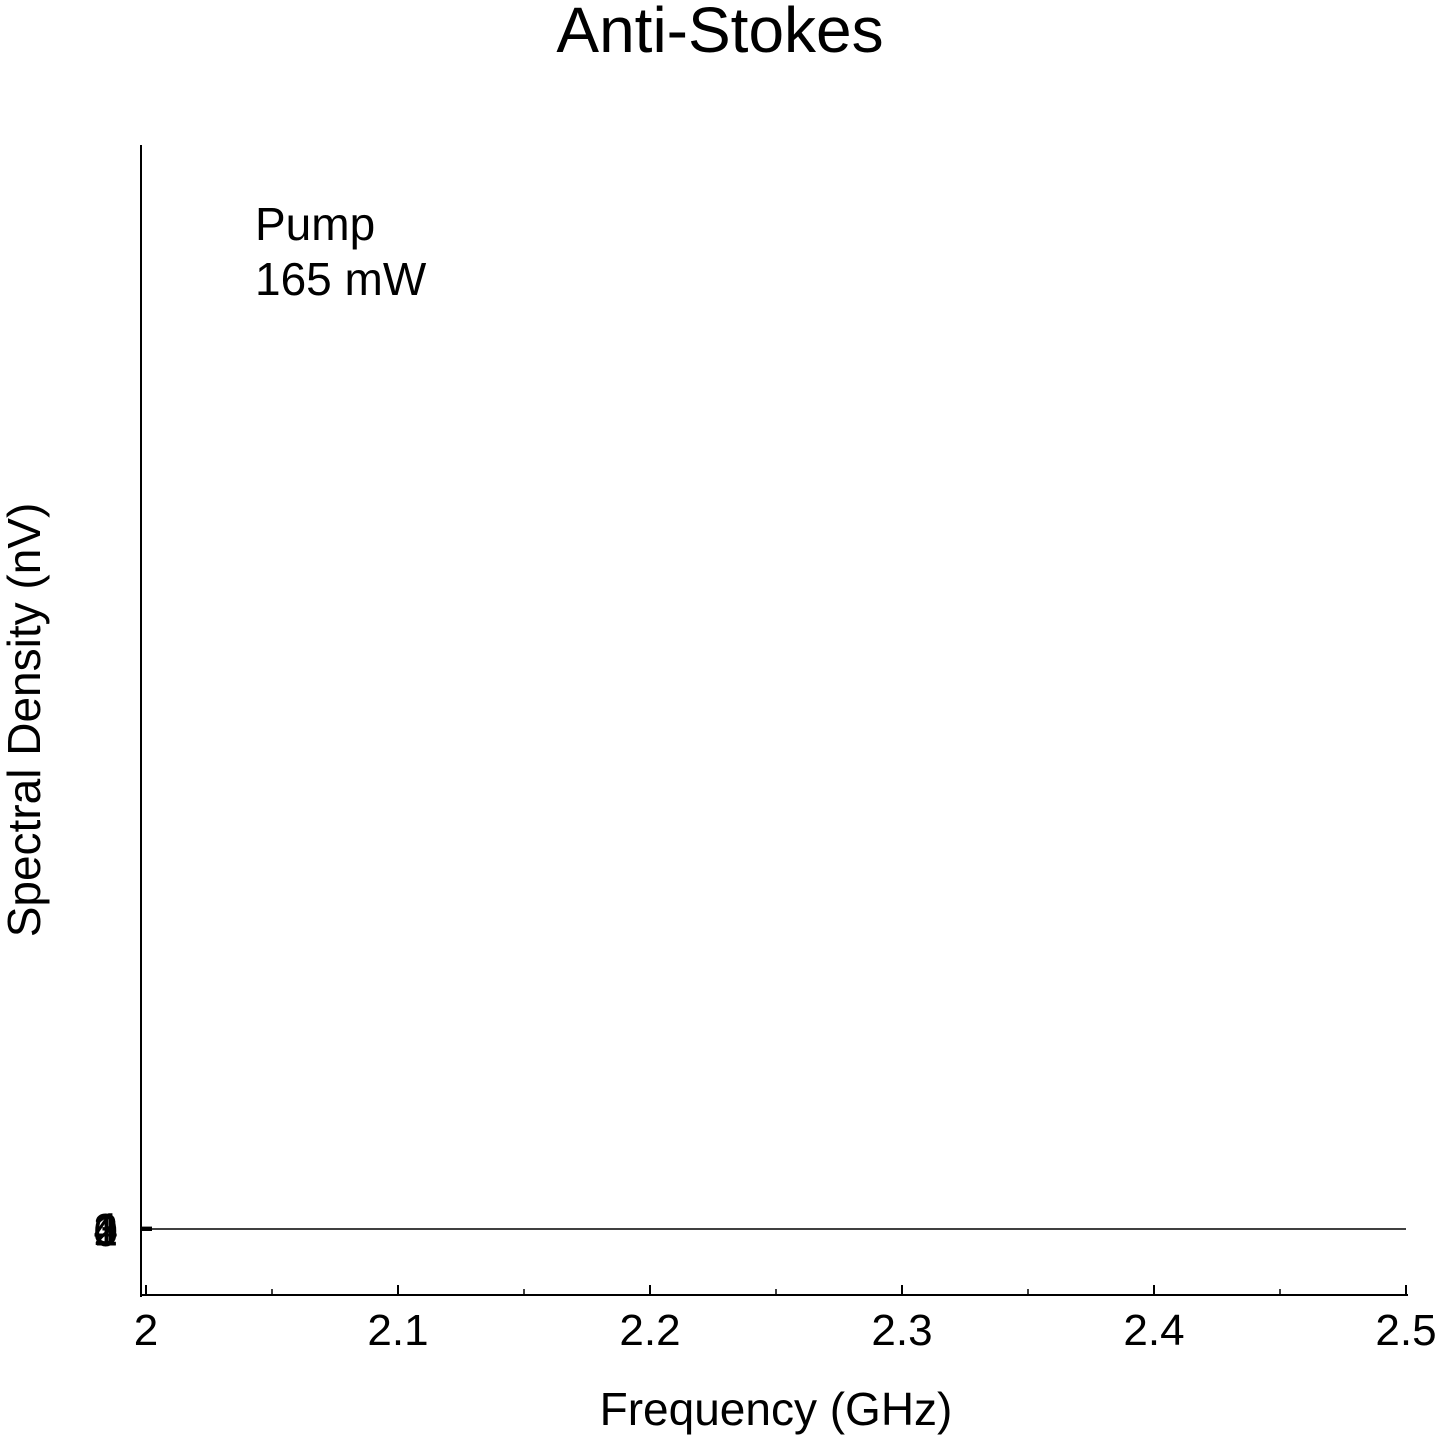 This screenshot has width=1440, height=1440. What do you see at coordinates (719, 33) in the screenshot?
I see `chart-title: Anti-Stokes` at bounding box center [719, 33].